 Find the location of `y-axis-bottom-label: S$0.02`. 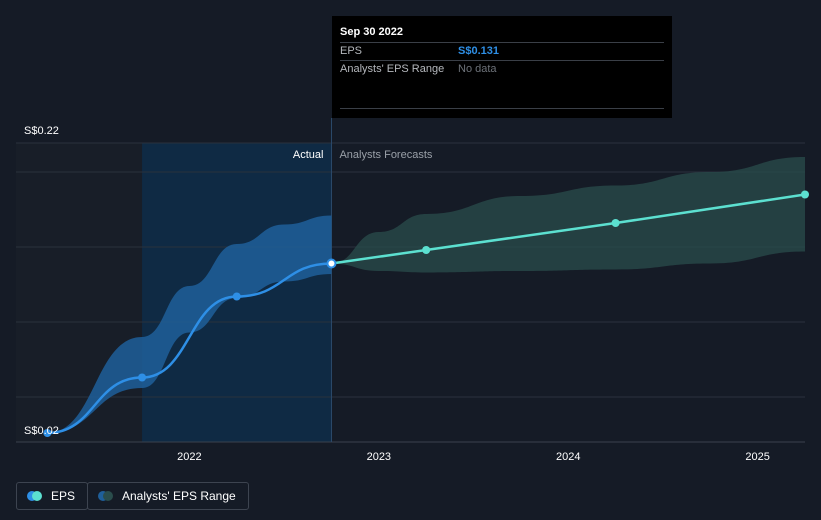

y-axis-bottom-label: S$0.02 is located at coordinates (41, 431).